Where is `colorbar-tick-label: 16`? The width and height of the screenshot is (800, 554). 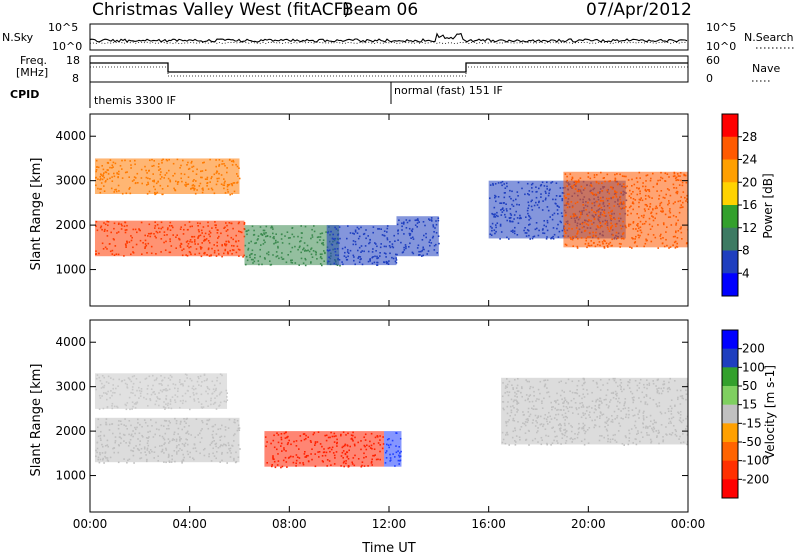 colorbar-tick-label: 16 is located at coordinates (749, 205).